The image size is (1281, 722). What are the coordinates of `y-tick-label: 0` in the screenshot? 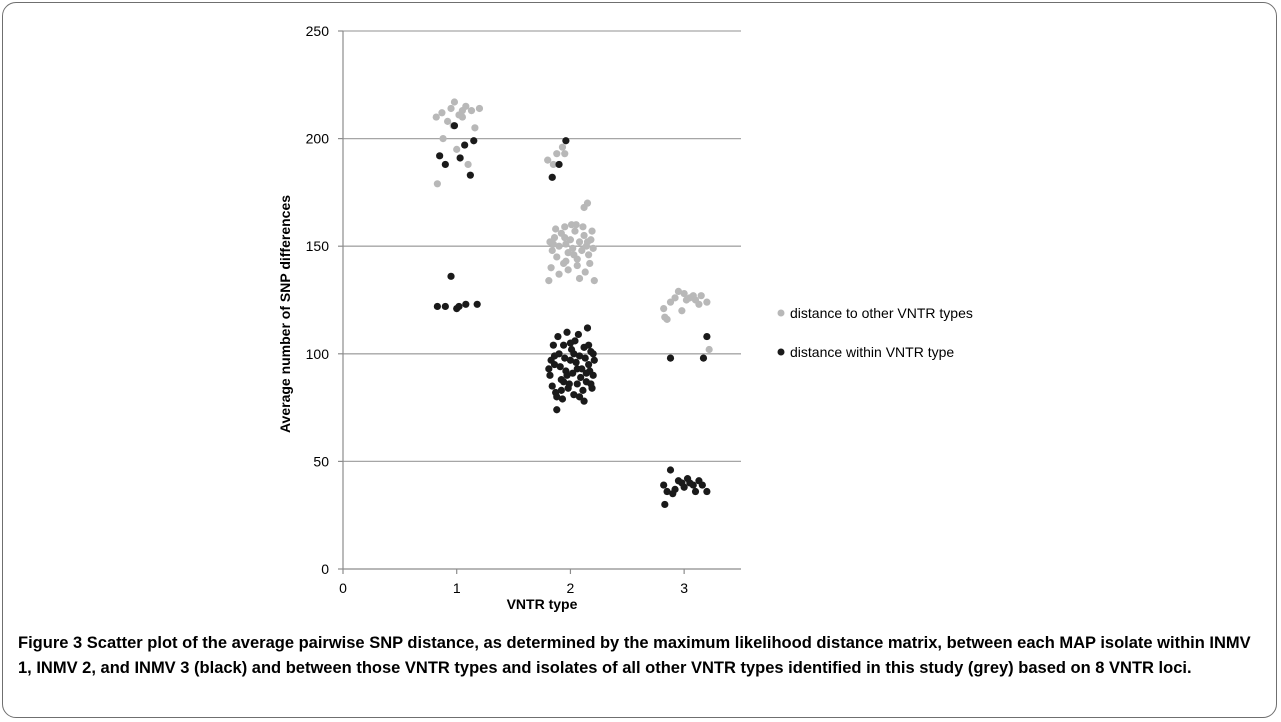 It's located at (325, 569).